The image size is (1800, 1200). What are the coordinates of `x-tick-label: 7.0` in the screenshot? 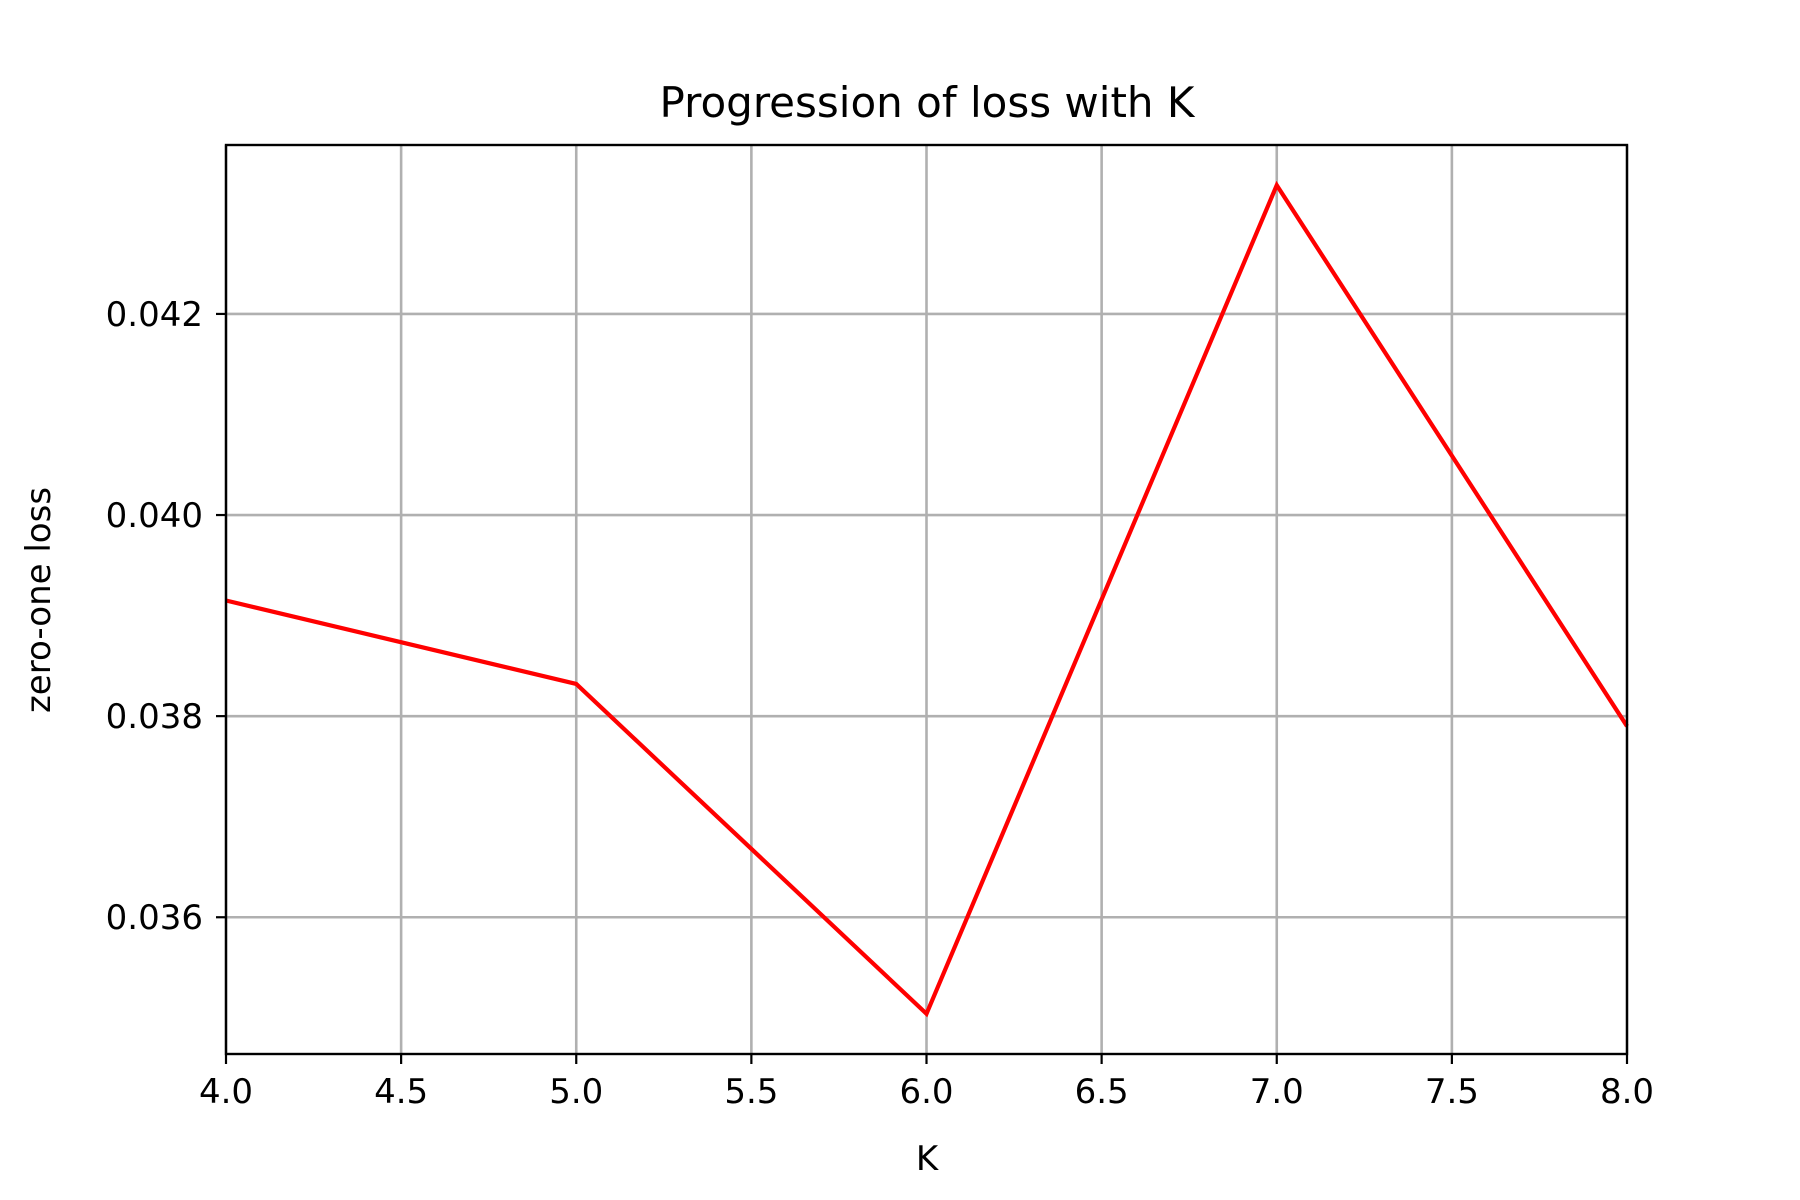 It's located at (1277, 1092).